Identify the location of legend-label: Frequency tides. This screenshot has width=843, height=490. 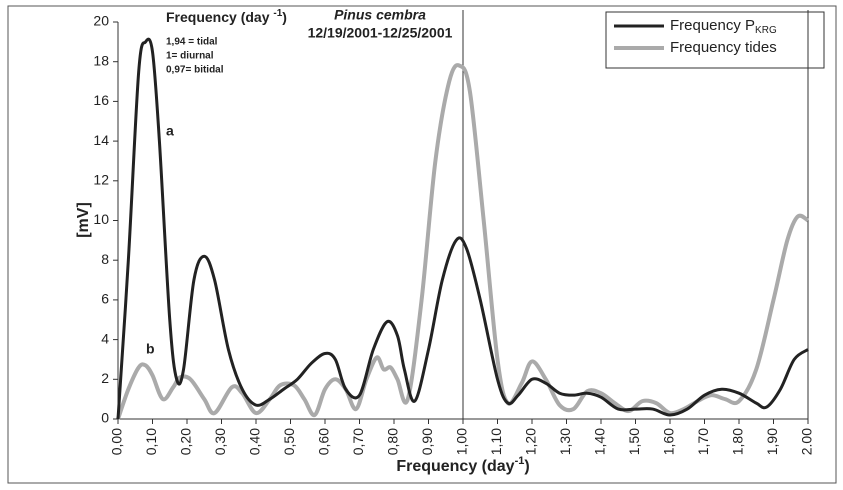
(723, 47).